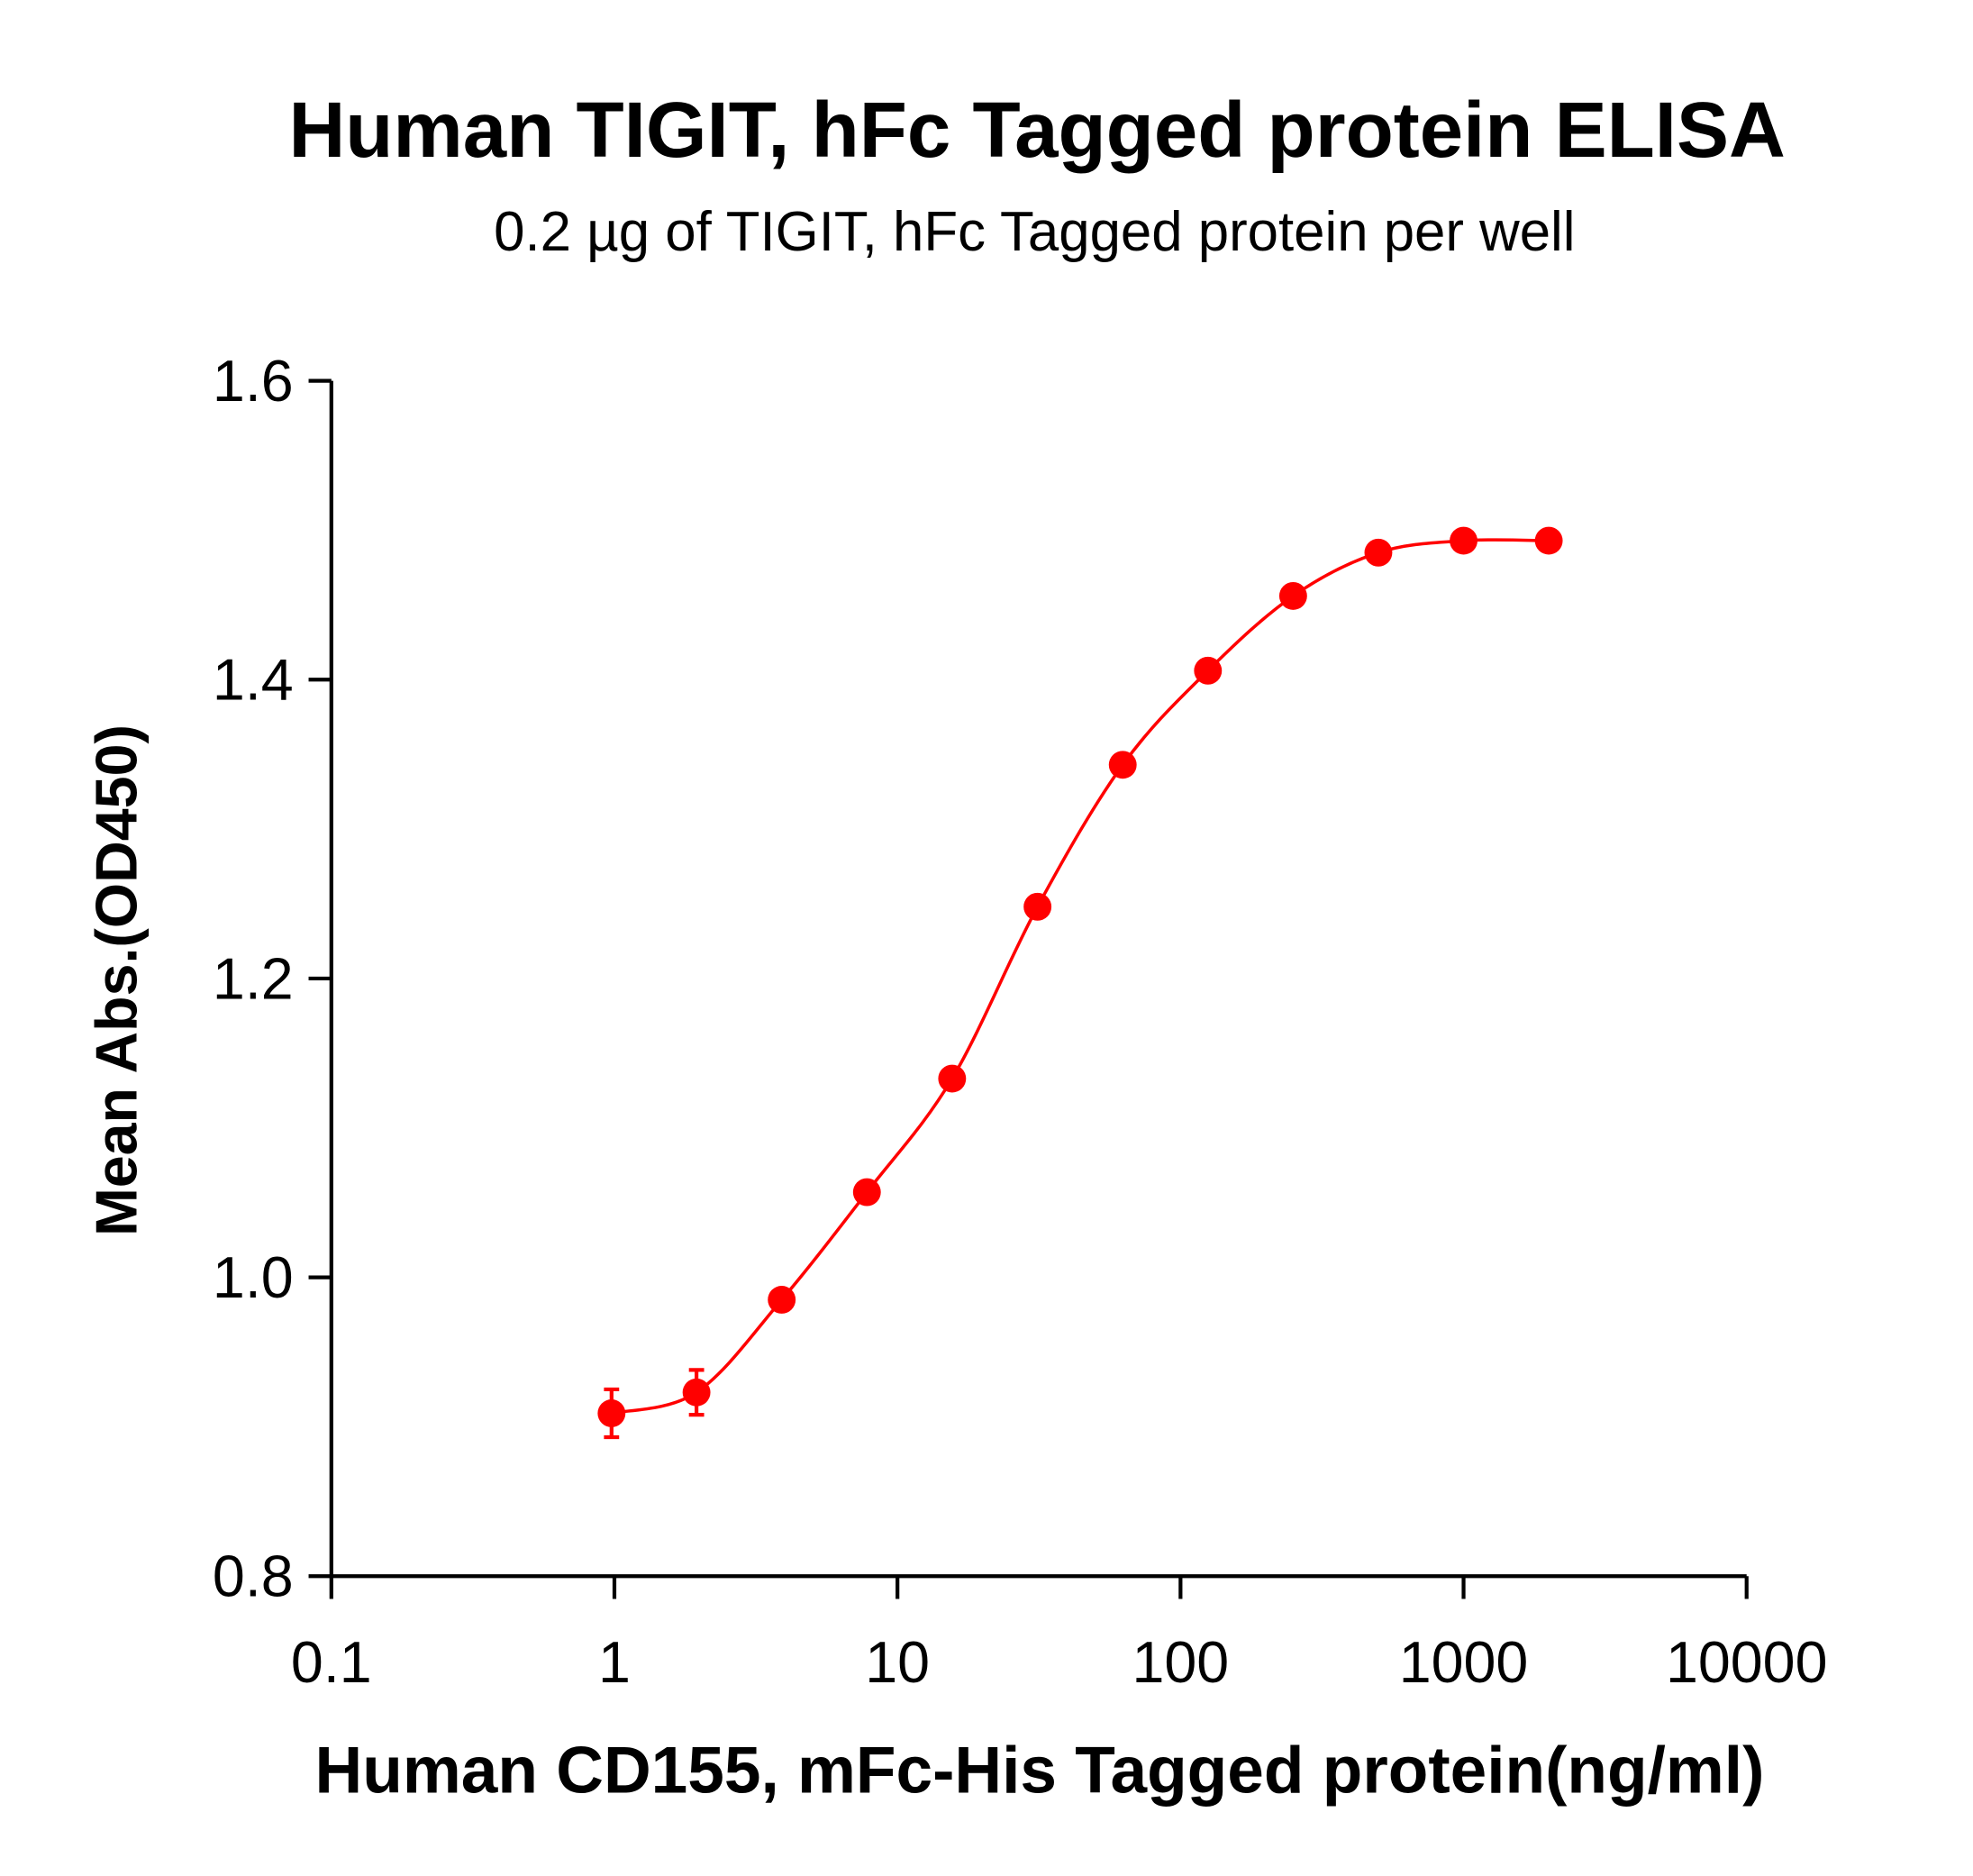 The height and width of the screenshot is (1876, 1973). I want to click on x-tick-label: 1000, so click(1464, 1663).